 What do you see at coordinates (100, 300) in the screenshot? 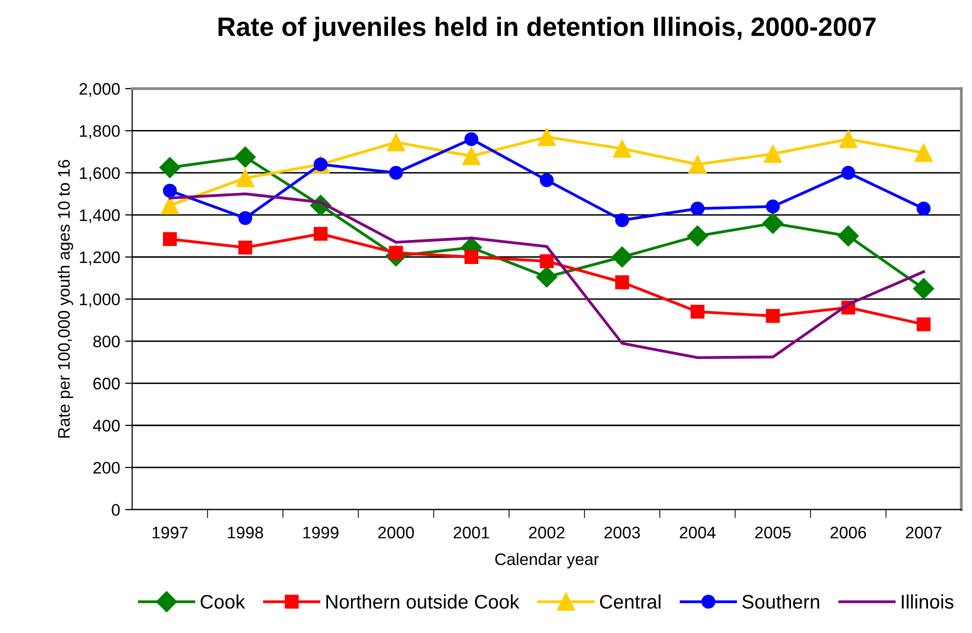
I see `y-tick-label: 1,000` at bounding box center [100, 300].